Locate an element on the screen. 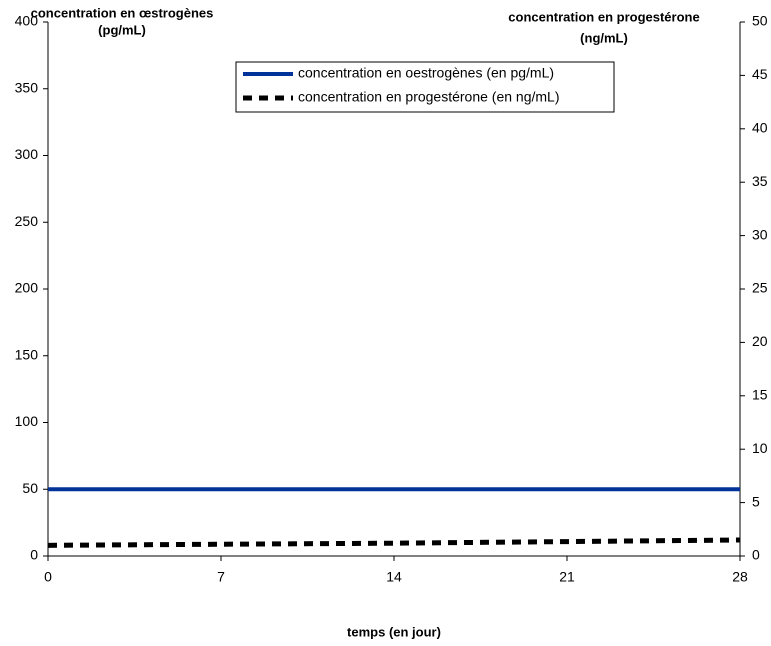 The width and height of the screenshot is (771, 646). y2-tick-label: 50 is located at coordinates (760, 21).